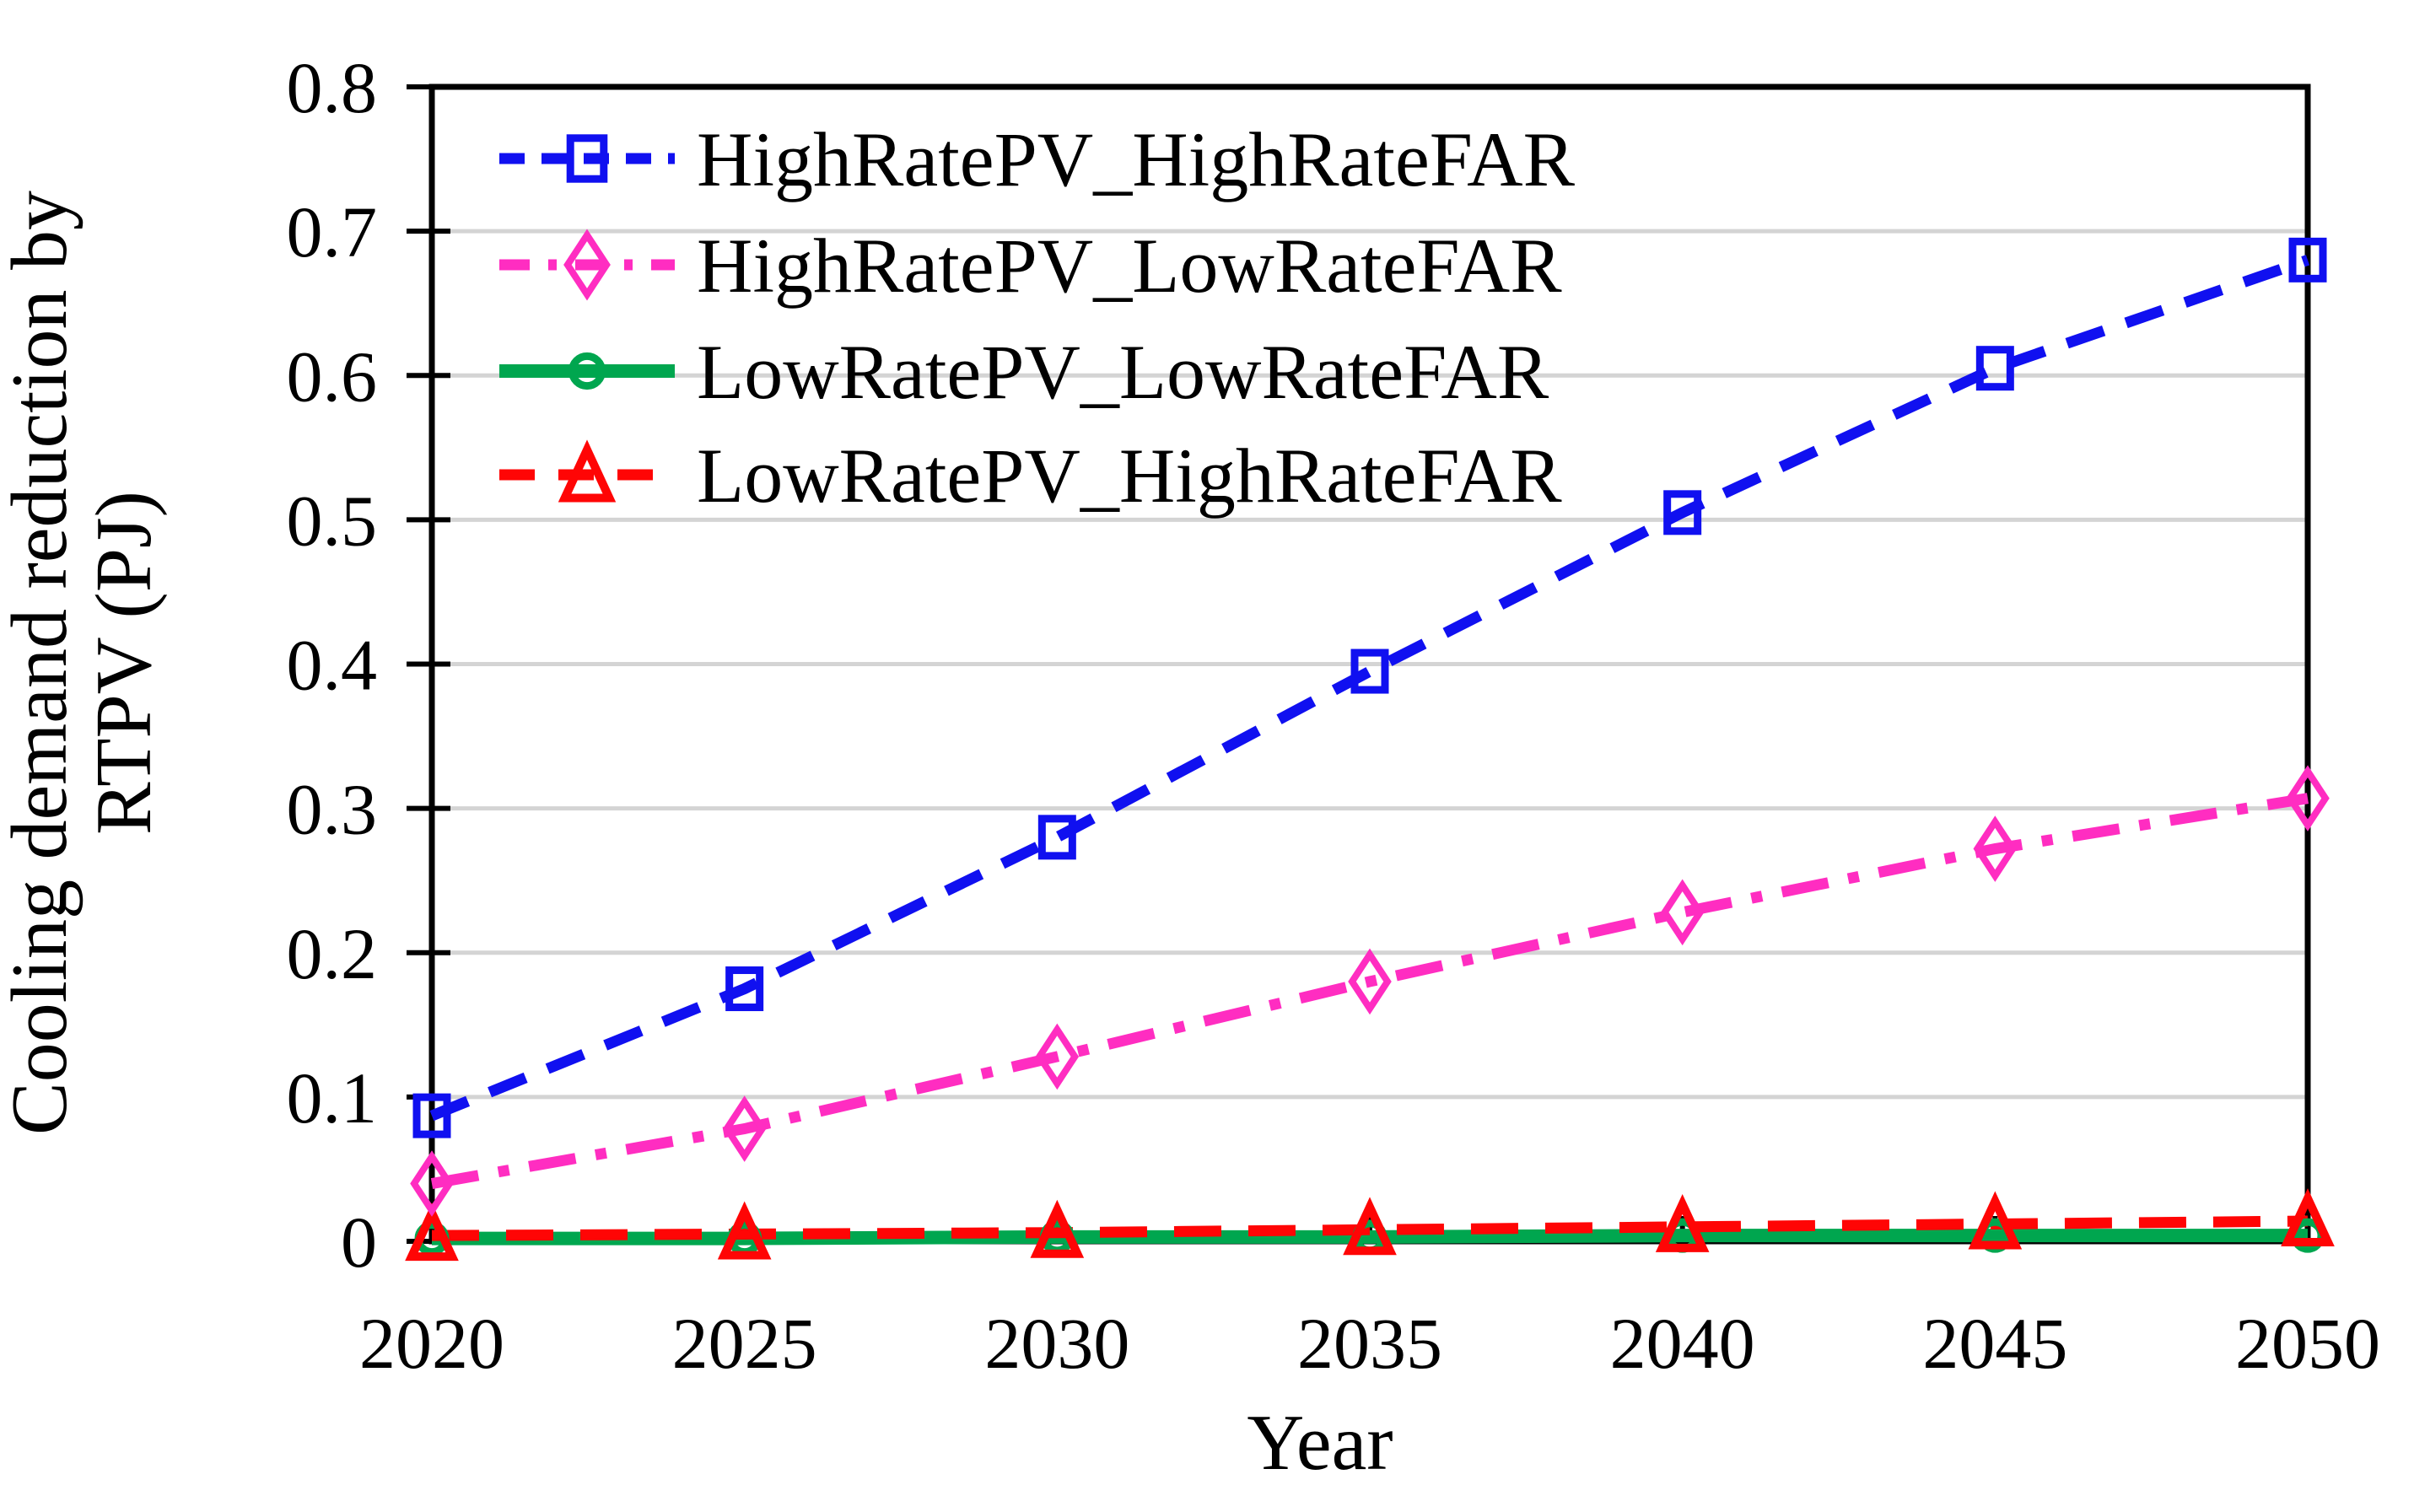 This screenshot has width=2414, height=1512. What do you see at coordinates (1057, 1228) in the screenshot?
I see `triangle-marker-LowRatePV_HighRateFAR-2030` at bounding box center [1057, 1228].